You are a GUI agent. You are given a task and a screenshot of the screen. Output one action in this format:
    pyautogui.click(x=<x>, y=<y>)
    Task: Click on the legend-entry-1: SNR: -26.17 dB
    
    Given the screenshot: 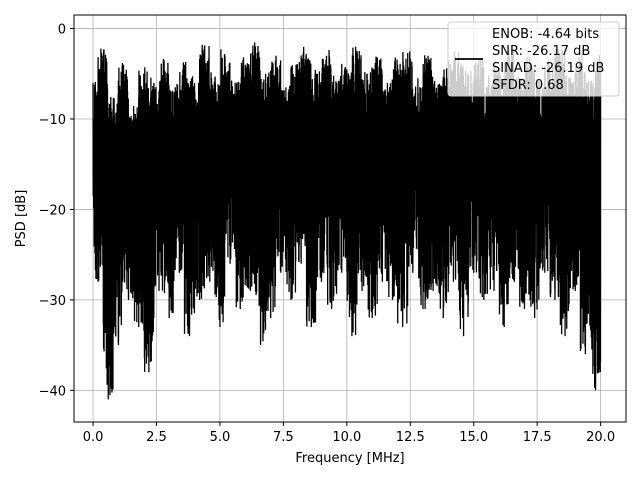 What is the action you would take?
    pyautogui.click(x=541, y=51)
    